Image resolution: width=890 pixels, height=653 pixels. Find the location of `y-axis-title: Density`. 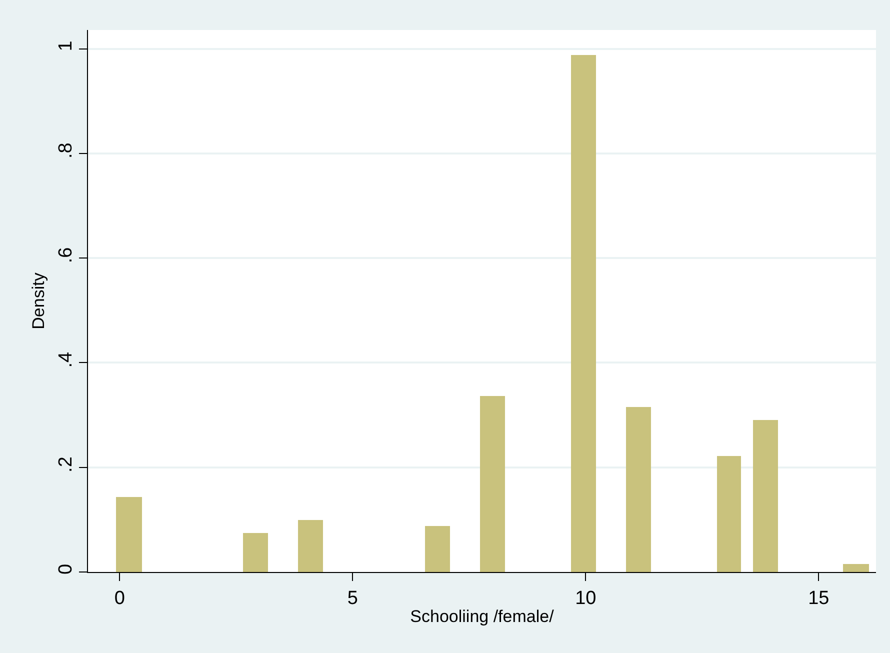

y-axis-title: Density is located at coordinates (38, 301).